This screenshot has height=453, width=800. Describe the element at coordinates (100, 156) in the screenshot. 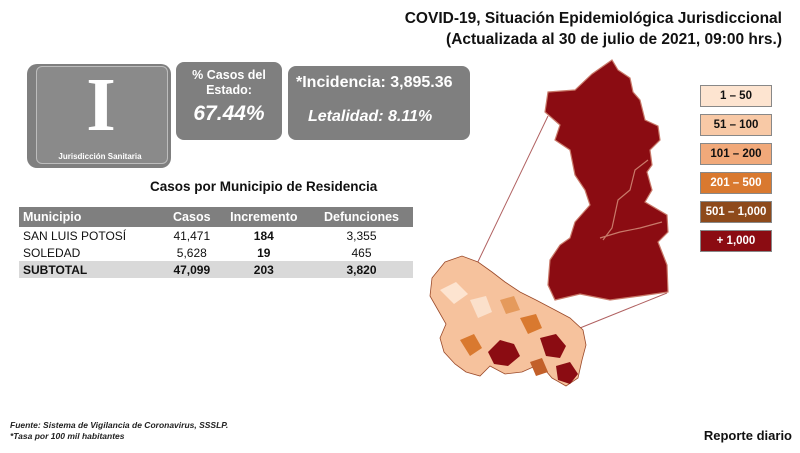

I see `jurisdiction-label: Jurisdicción Sanitaria` at that location.